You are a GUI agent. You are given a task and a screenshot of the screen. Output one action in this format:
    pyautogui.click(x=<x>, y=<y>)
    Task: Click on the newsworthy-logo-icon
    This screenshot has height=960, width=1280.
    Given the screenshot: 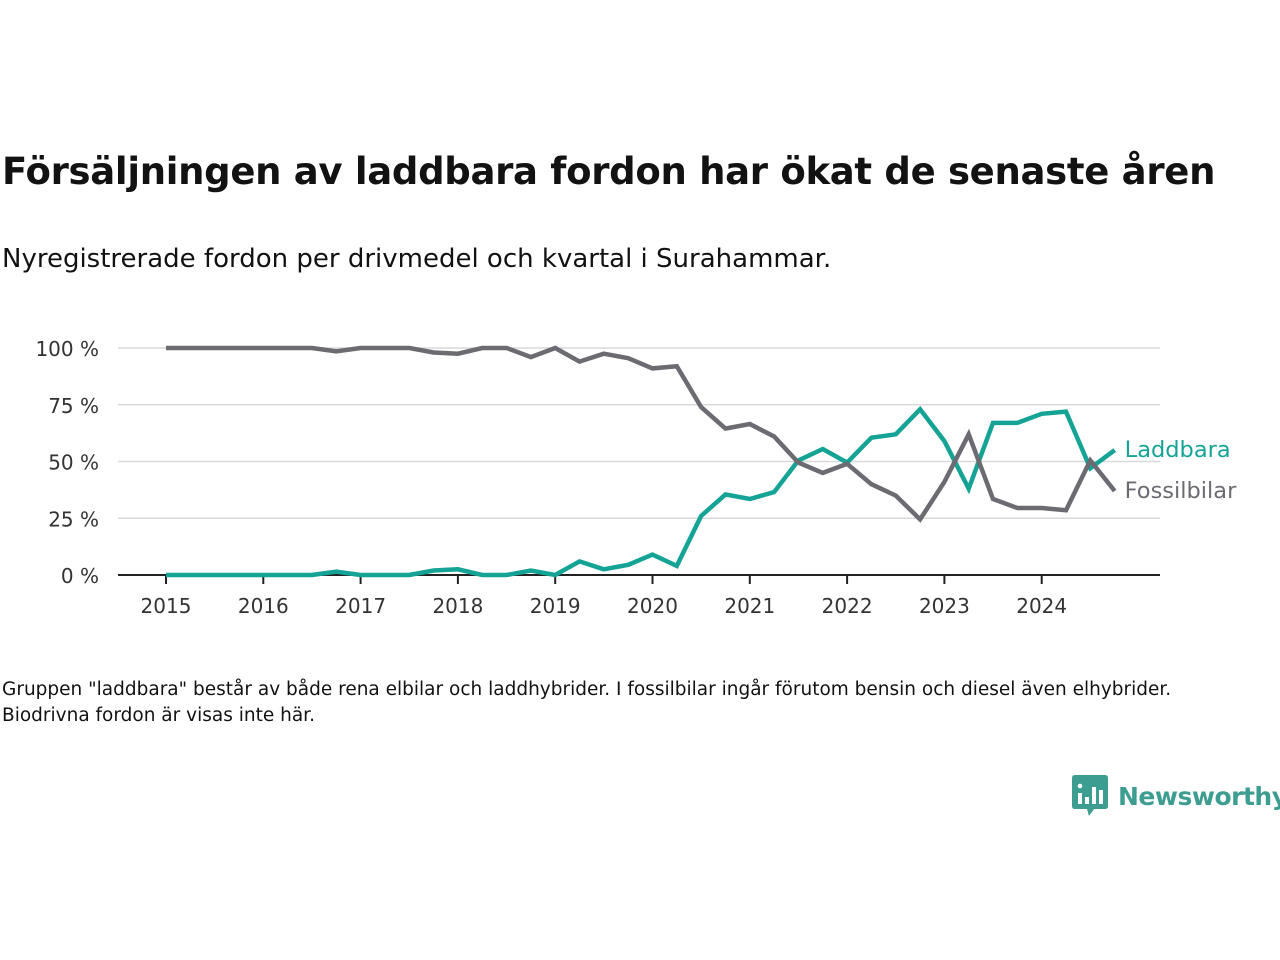 What is the action you would take?
    pyautogui.click(x=1090, y=795)
    